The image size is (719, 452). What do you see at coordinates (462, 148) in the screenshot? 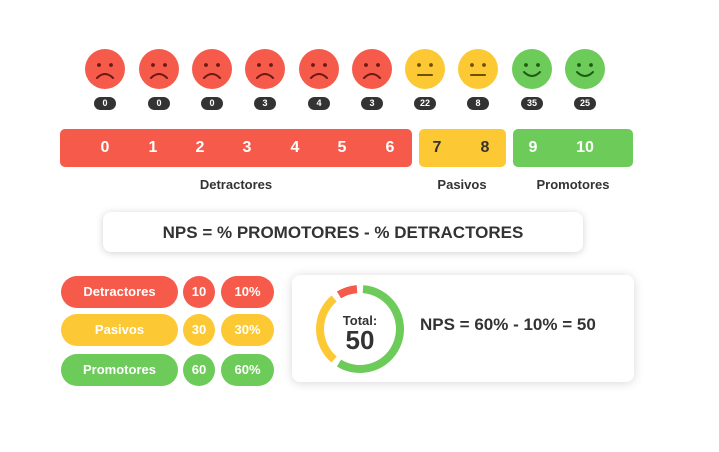
I see `passive-scale-bar` at bounding box center [462, 148].